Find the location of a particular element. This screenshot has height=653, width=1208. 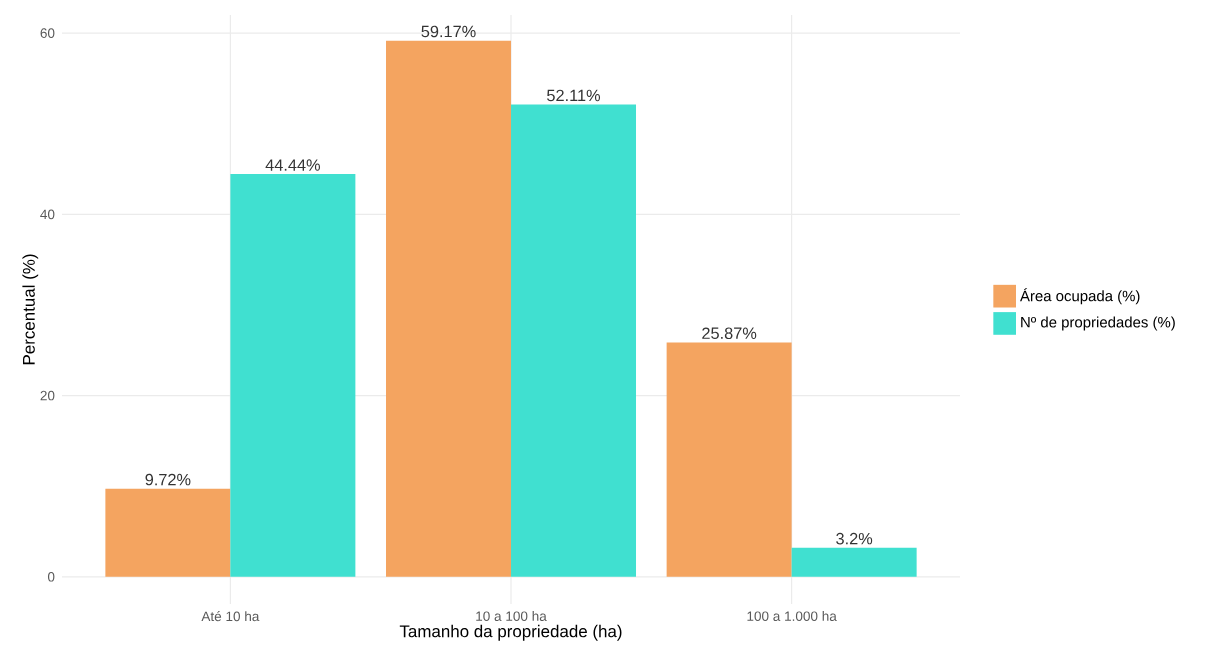

x-tick-label: Até 10 ha is located at coordinates (230, 616).